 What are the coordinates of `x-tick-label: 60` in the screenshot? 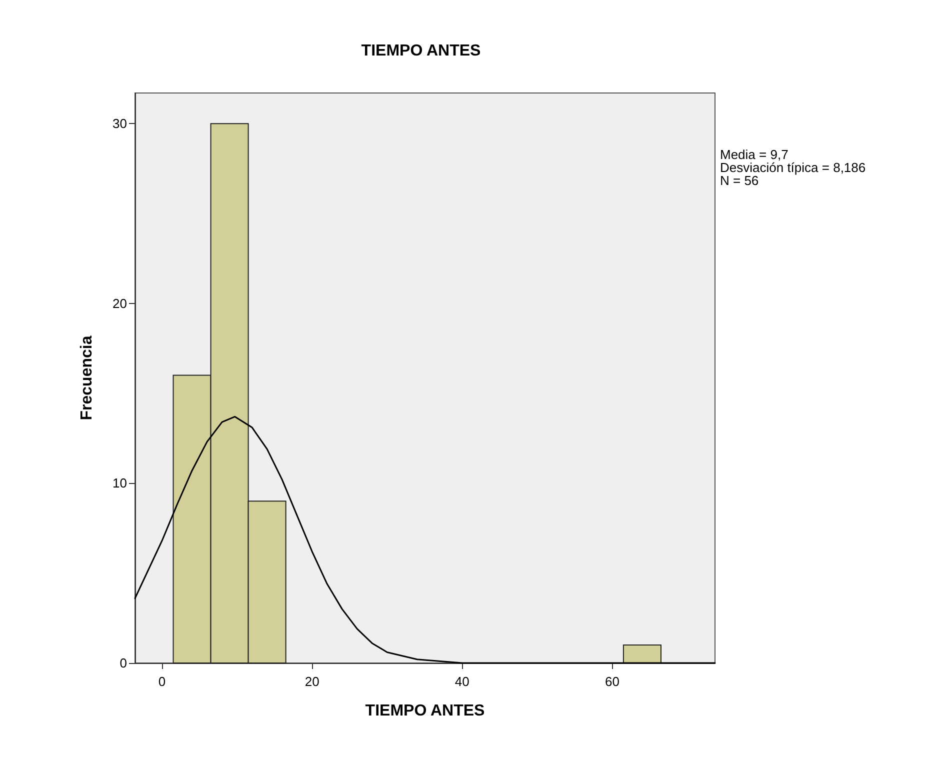 It's located at (612, 681).